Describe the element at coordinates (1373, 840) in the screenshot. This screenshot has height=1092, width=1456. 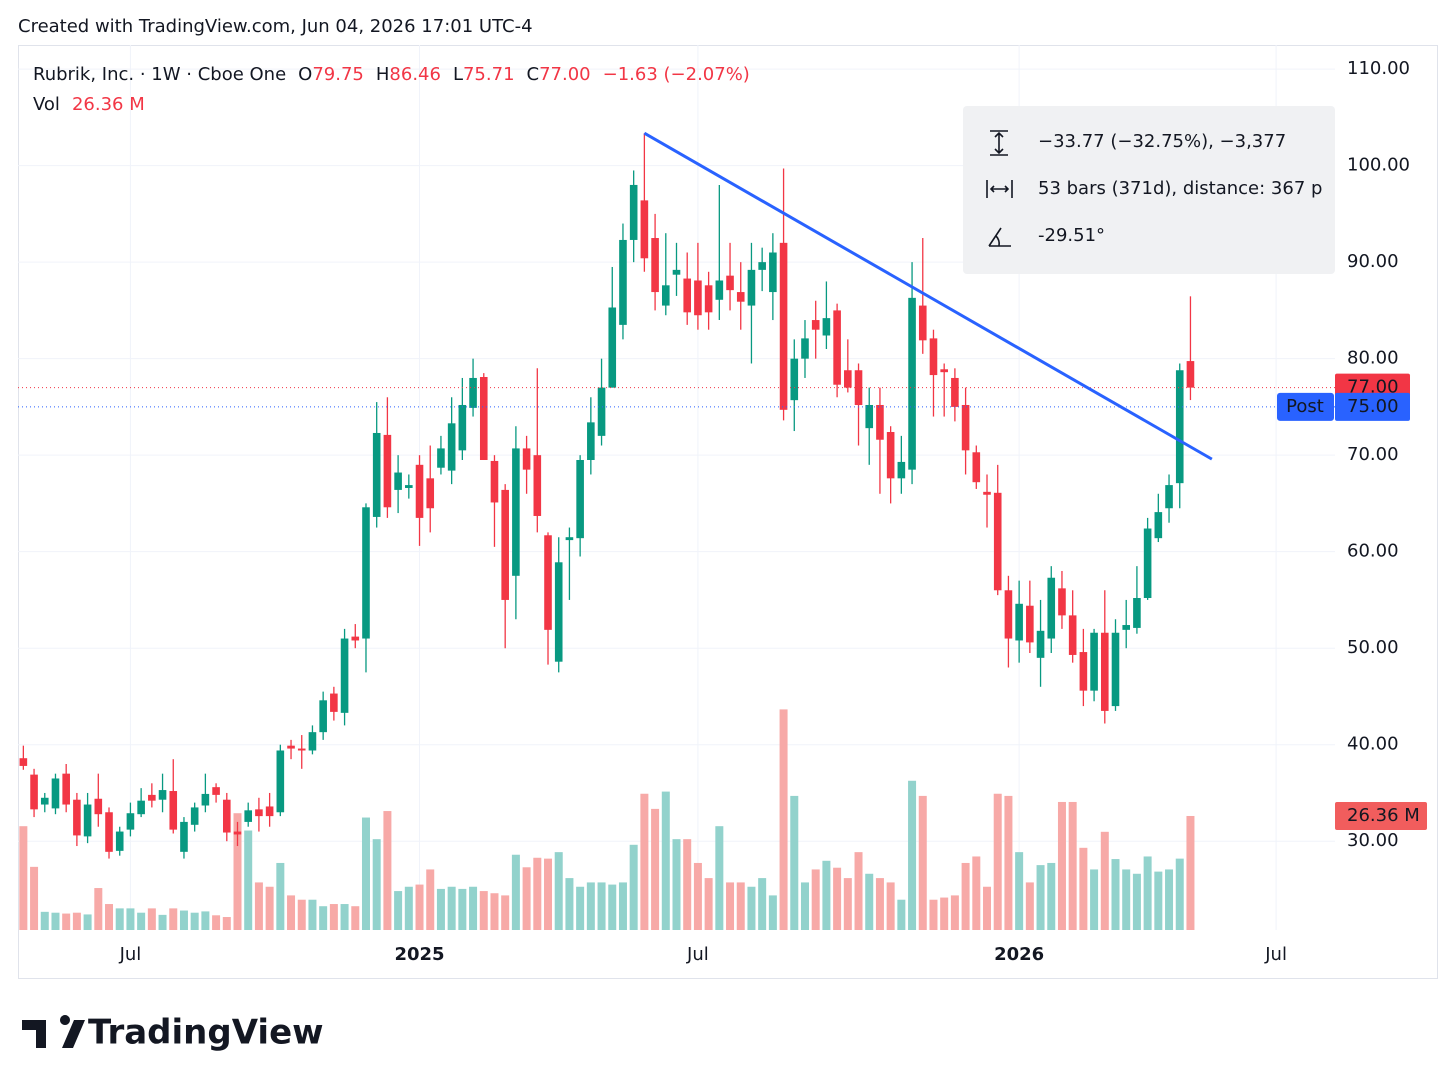
I see `y-tick-label: 30.00` at that location.